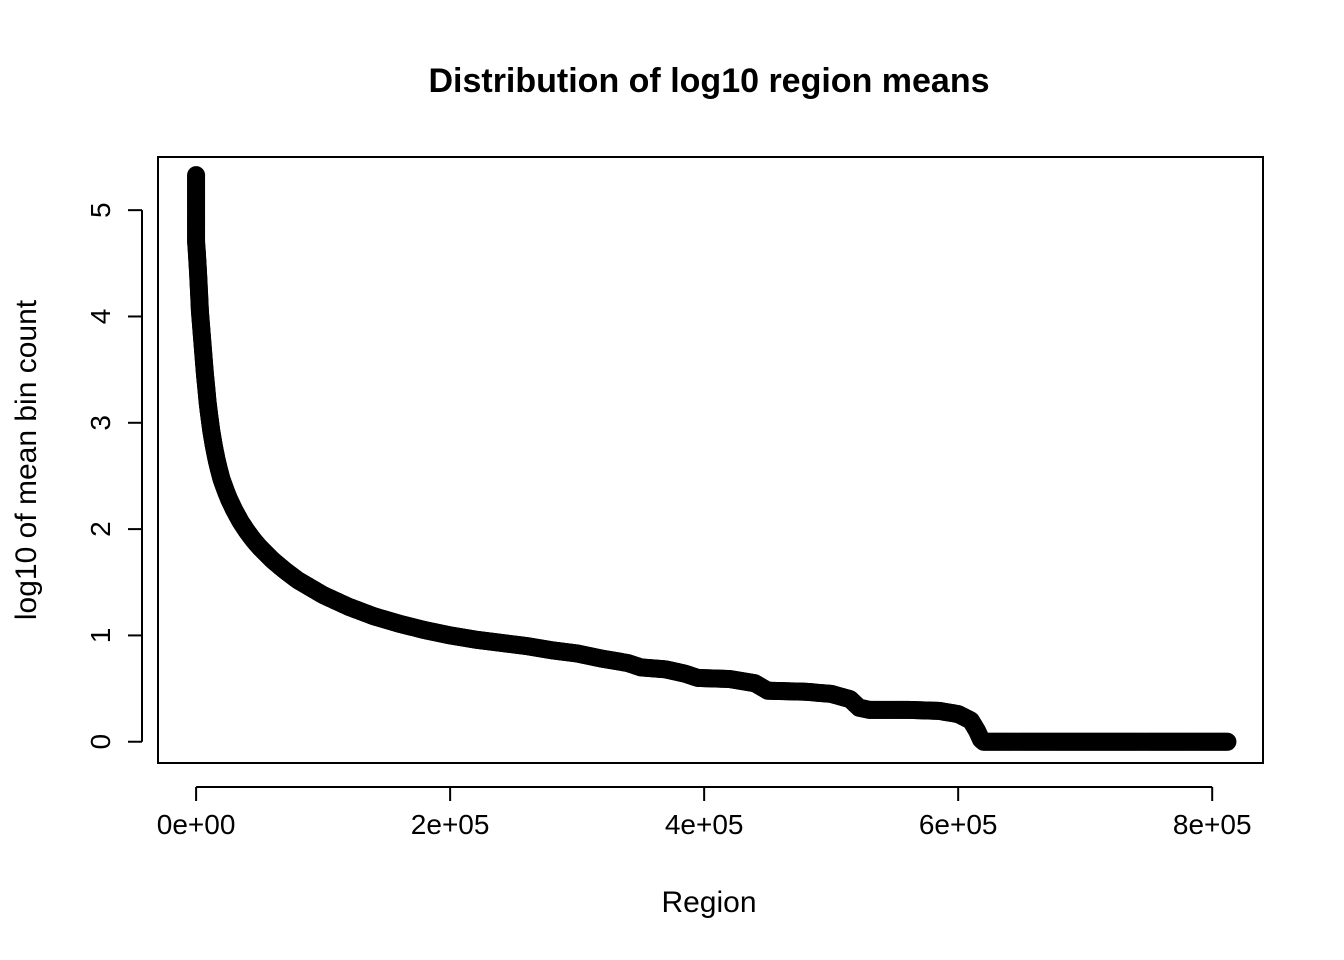 The height and width of the screenshot is (960, 1344). What do you see at coordinates (100, 423) in the screenshot?
I see `y-tick-label: 3` at bounding box center [100, 423].